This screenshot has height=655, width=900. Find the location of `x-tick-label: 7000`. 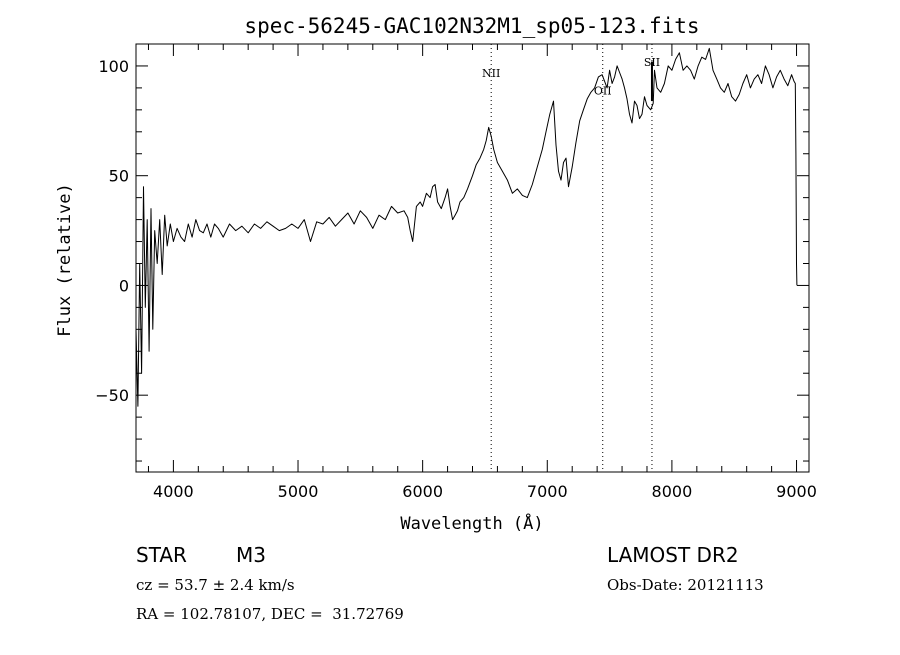

x-tick-label: 7000 is located at coordinates (547, 491).